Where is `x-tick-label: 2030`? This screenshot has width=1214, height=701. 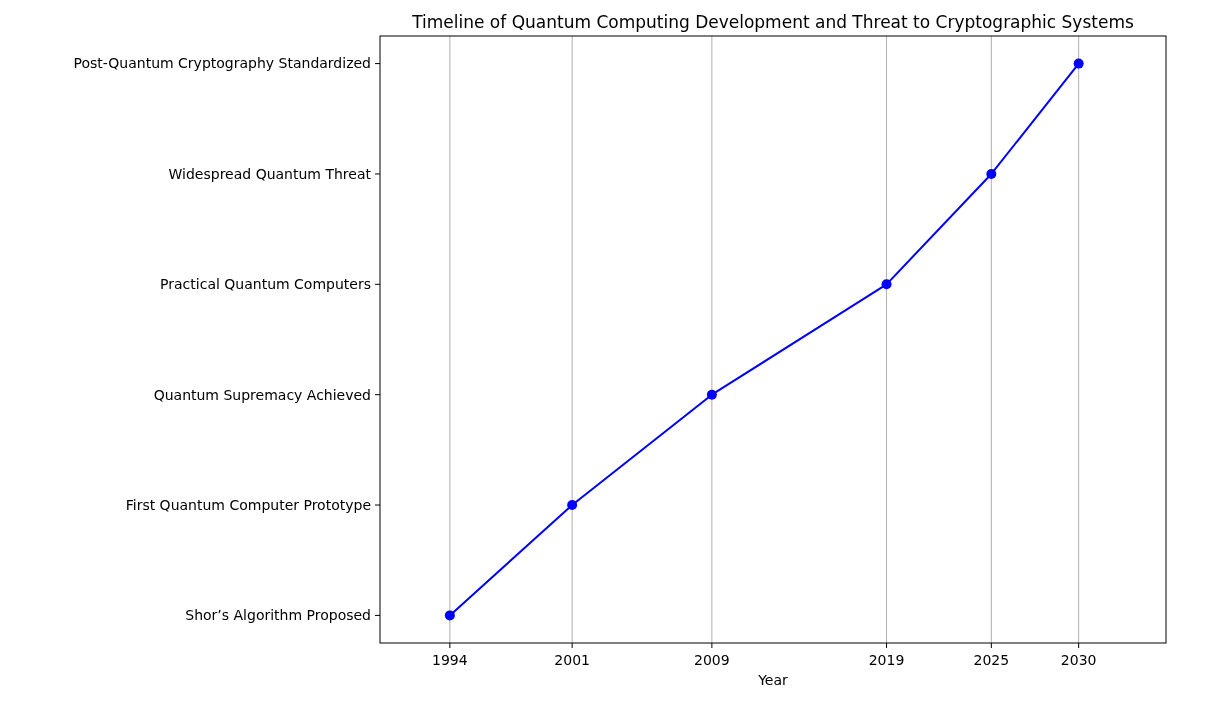 x-tick-label: 2030 is located at coordinates (1078, 660).